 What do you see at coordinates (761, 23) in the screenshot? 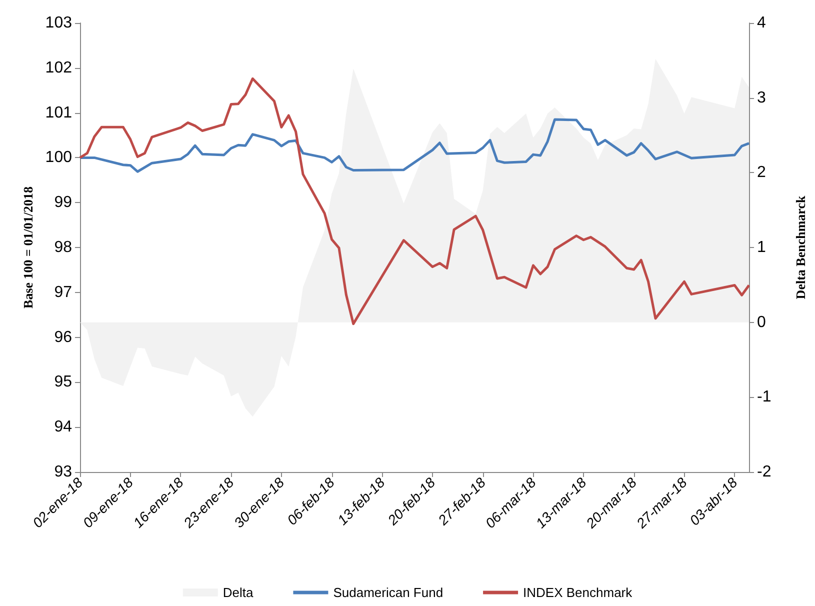
I see `y2-tick-label: 4` at bounding box center [761, 23].